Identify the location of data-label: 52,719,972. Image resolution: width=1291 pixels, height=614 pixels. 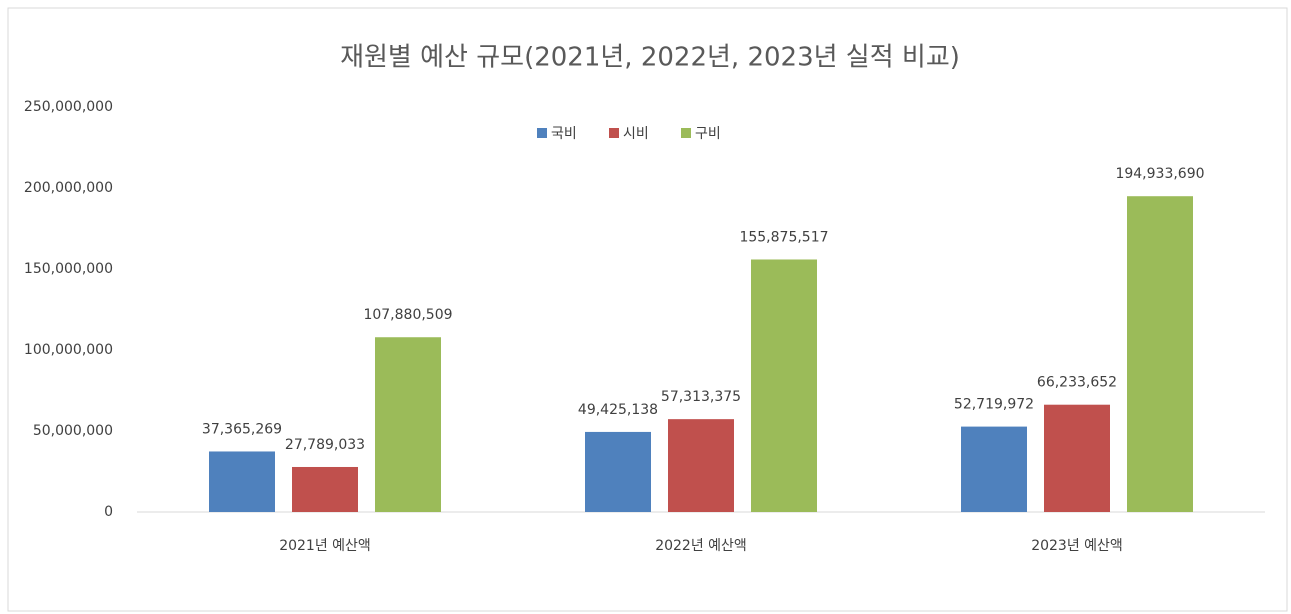
(994, 405).